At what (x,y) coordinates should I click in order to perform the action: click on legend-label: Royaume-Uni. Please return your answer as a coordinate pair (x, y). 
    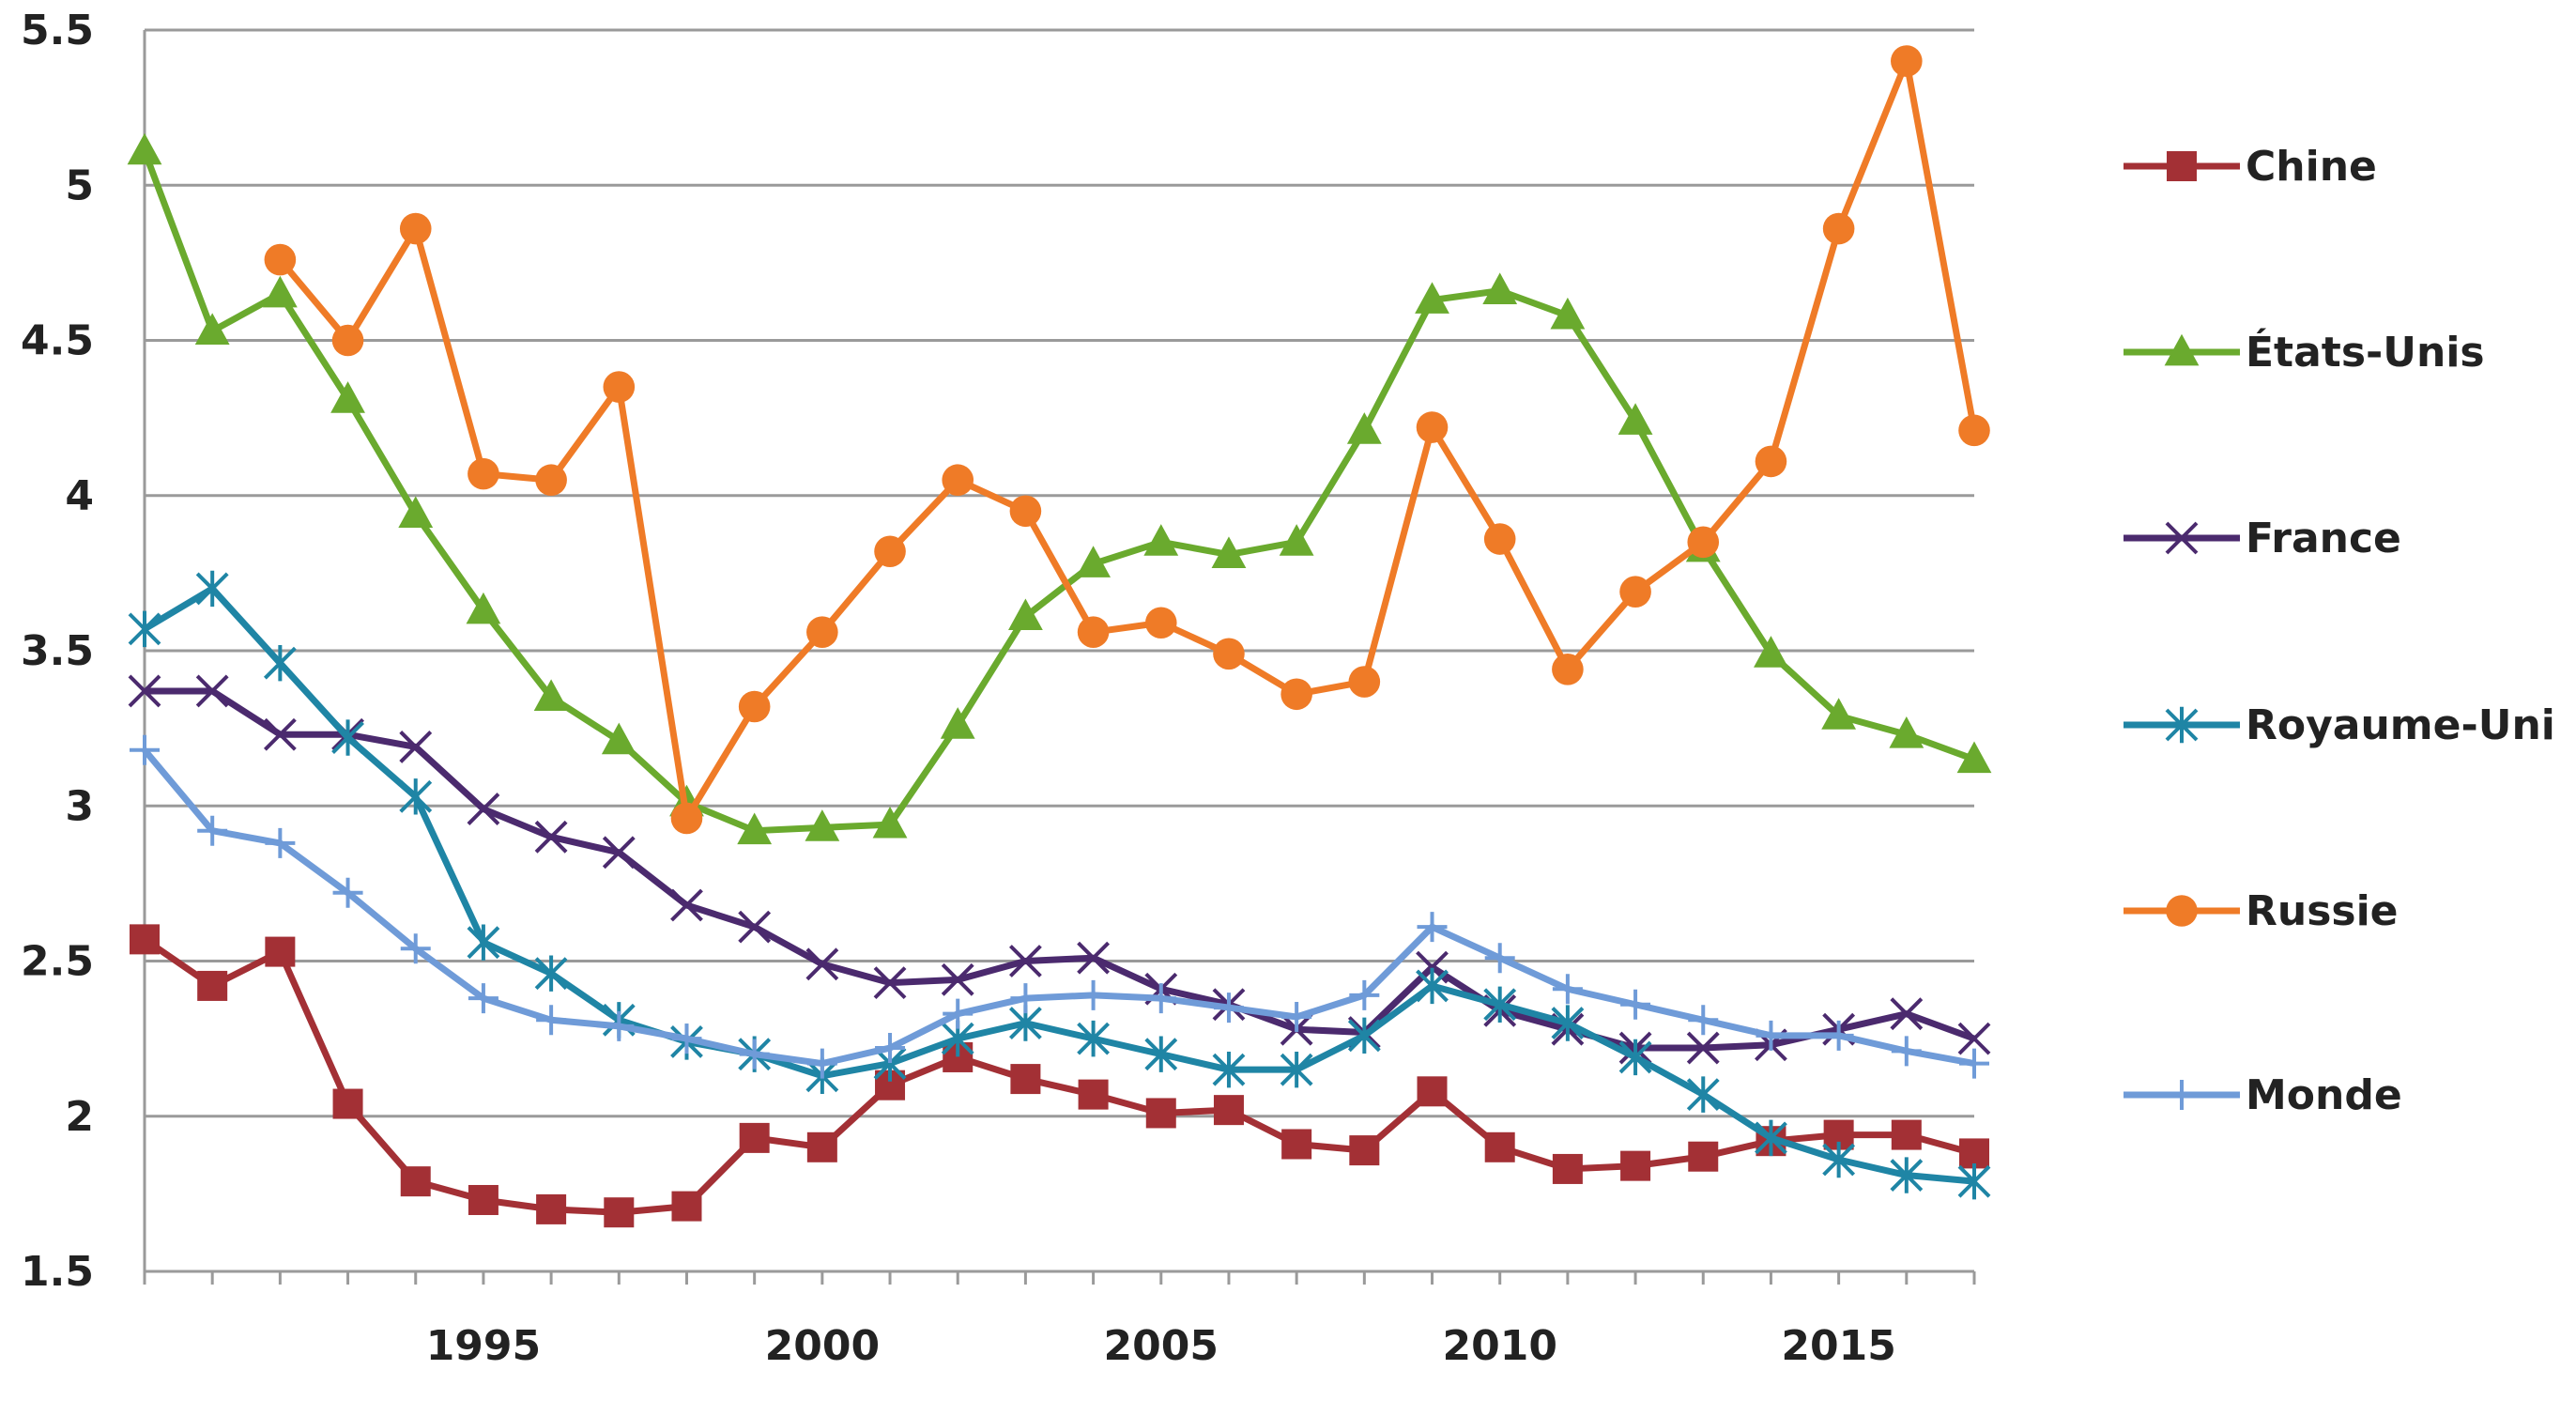
    Looking at the image, I should click on (2400, 725).